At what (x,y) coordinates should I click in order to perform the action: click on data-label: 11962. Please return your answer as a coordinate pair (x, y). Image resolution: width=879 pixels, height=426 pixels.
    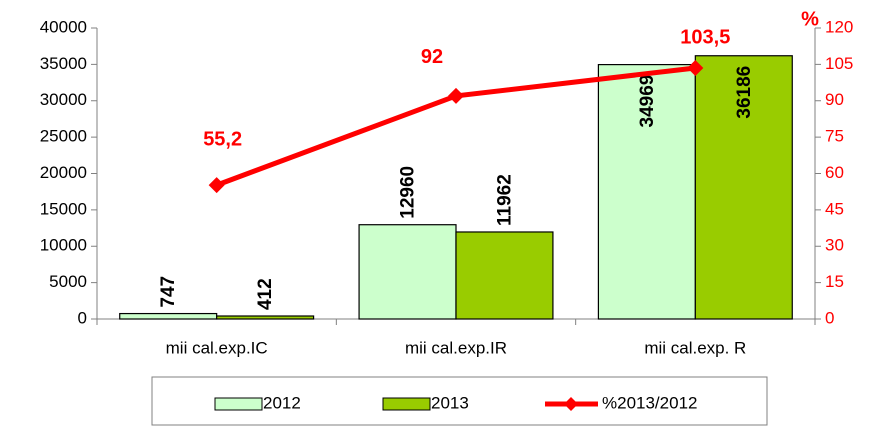
    Looking at the image, I should click on (504, 200).